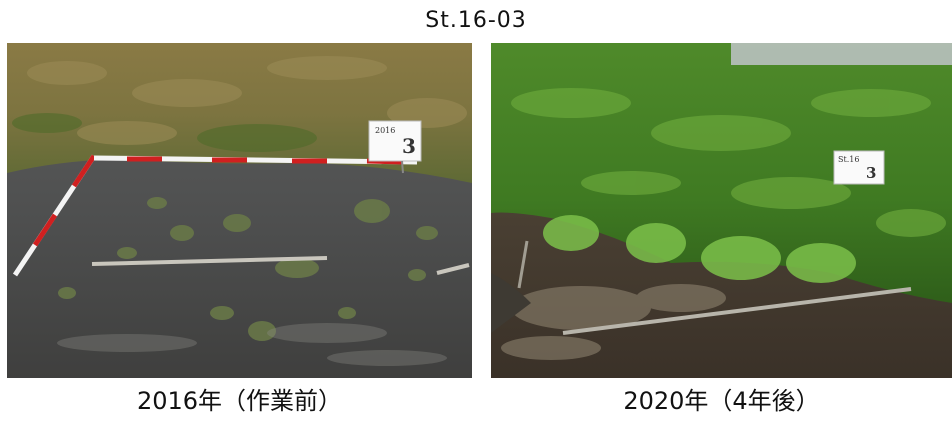 This screenshot has width=952, height=422. Describe the element at coordinates (848, 159) in the screenshot. I see `sign-station-label: St.16` at that location.